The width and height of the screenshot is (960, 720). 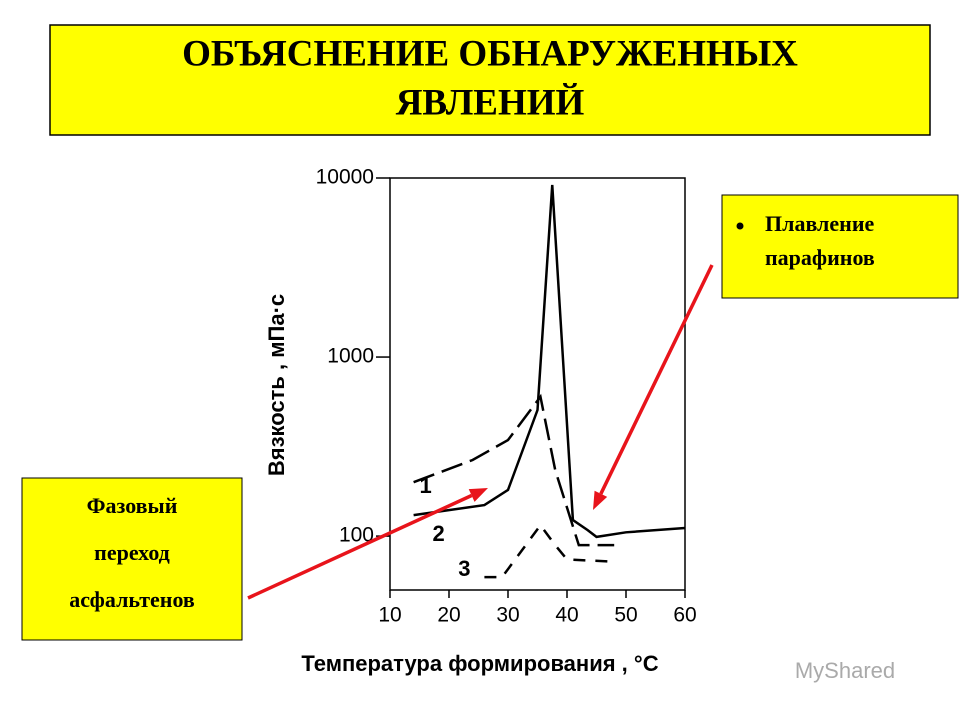 I want to click on title-line: ОБЪЯСНЕНИЕ ОБНАРУЖЕННЫХ, so click(x=490, y=53).